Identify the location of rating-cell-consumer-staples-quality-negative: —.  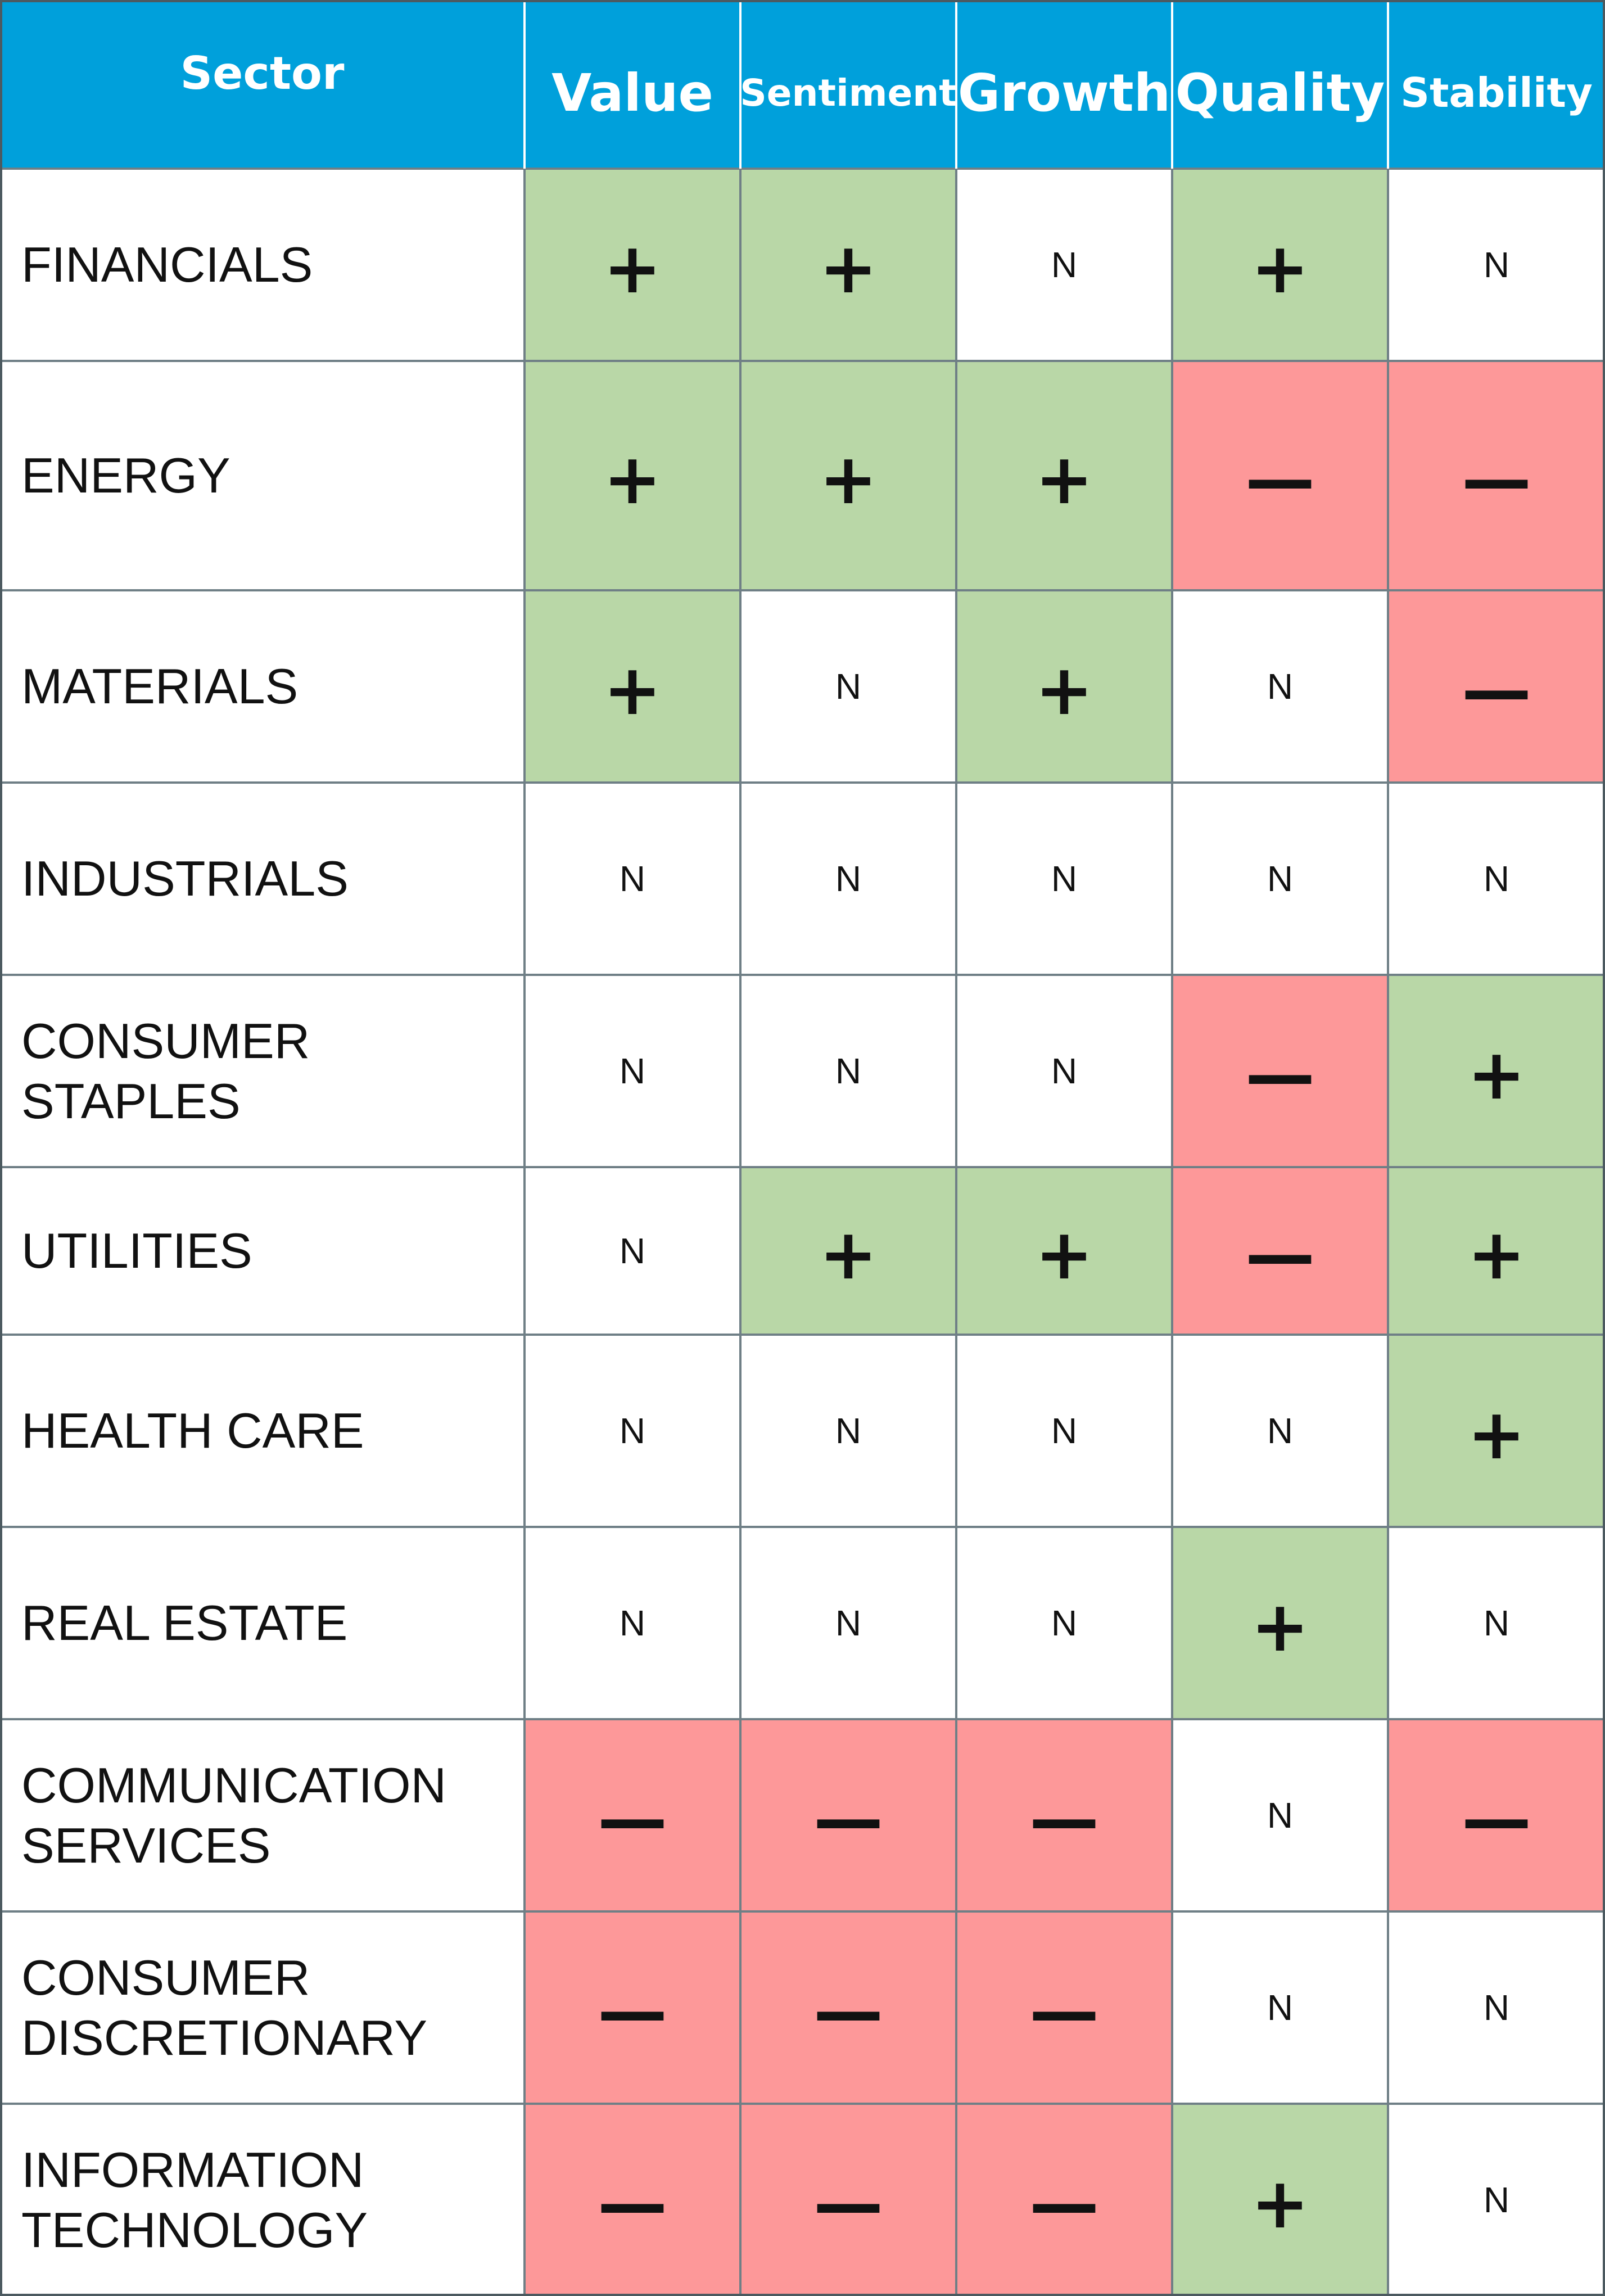
(1280, 1071).